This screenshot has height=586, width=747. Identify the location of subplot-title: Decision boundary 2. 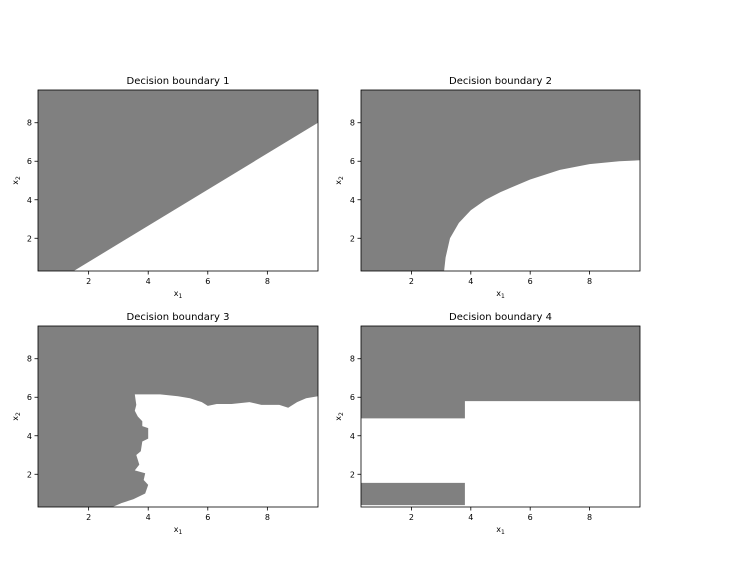
(500, 81).